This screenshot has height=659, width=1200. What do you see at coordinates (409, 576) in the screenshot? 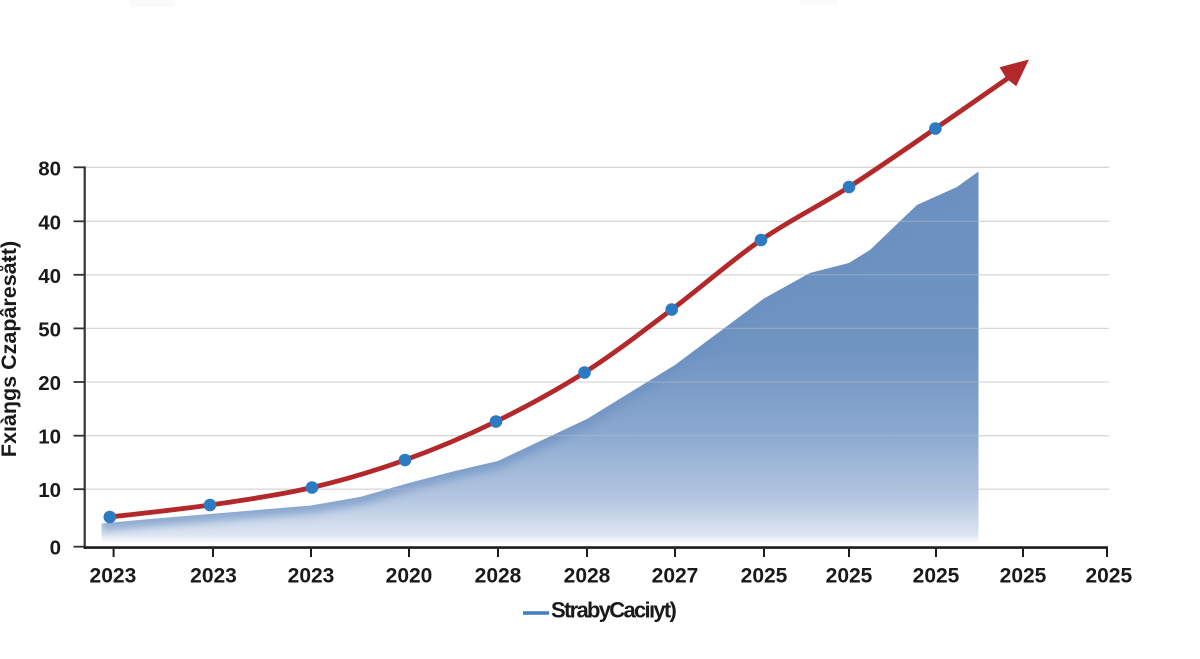
I see `svg-text: 2020` at bounding box center [409, 576].